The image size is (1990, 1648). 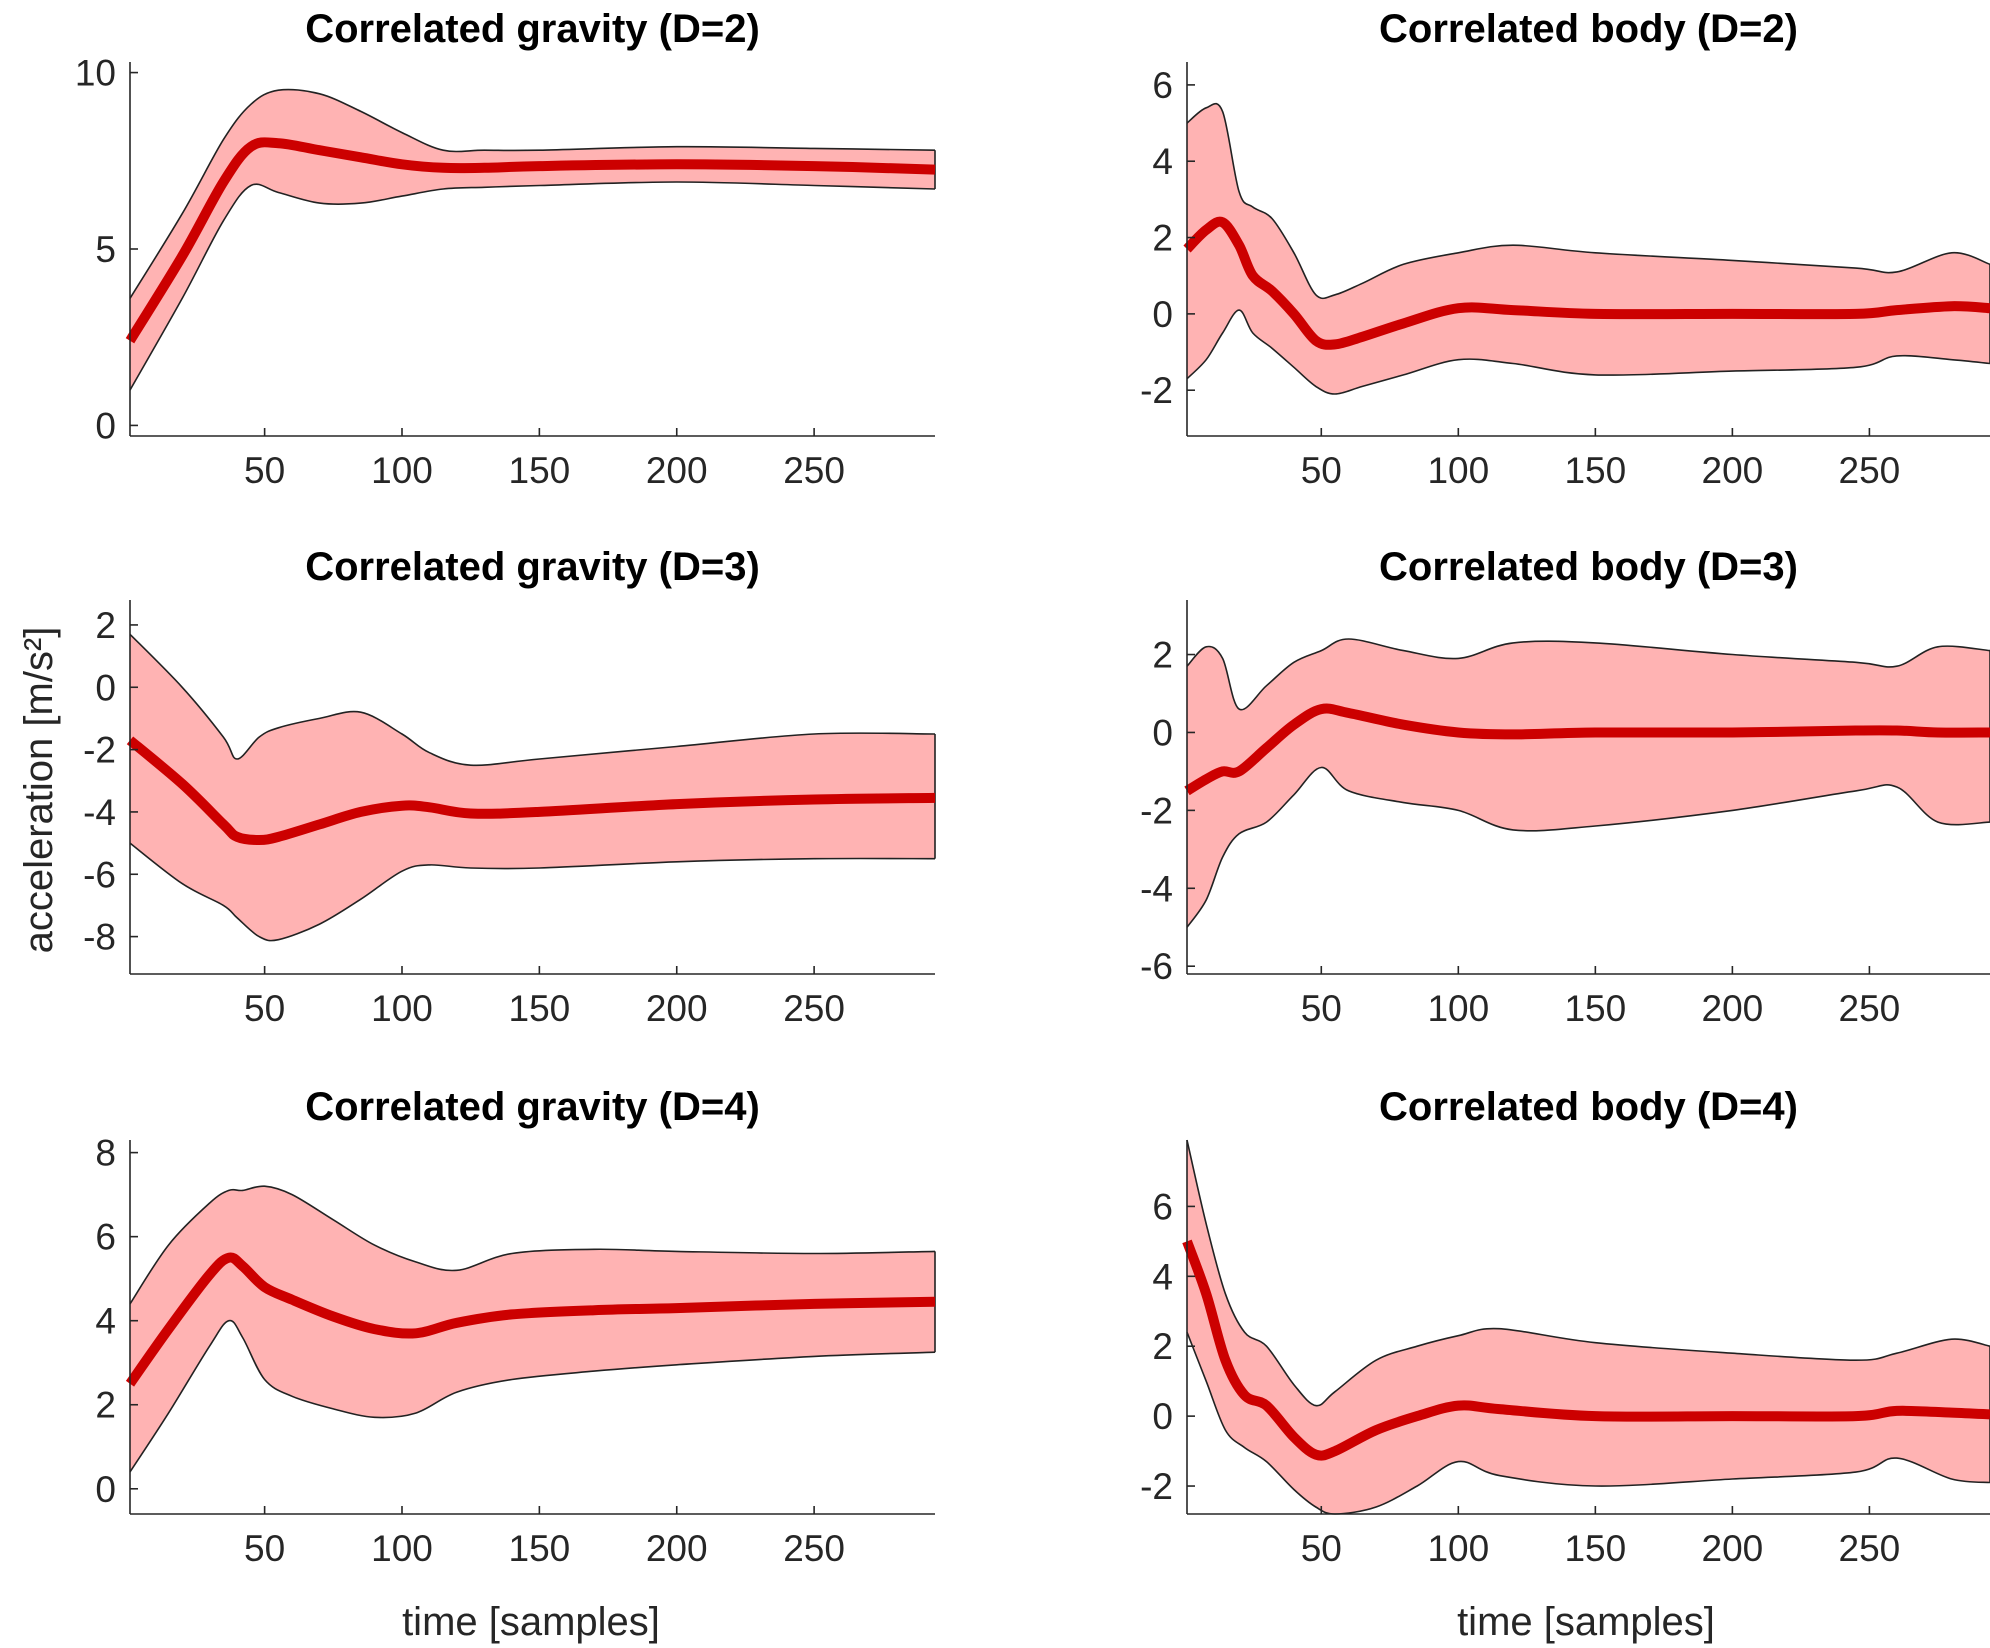 What do you see at coordinates (105, 249) in the screenshot?
I see `y-tick-label: 5` at bounding box center [105, 249].